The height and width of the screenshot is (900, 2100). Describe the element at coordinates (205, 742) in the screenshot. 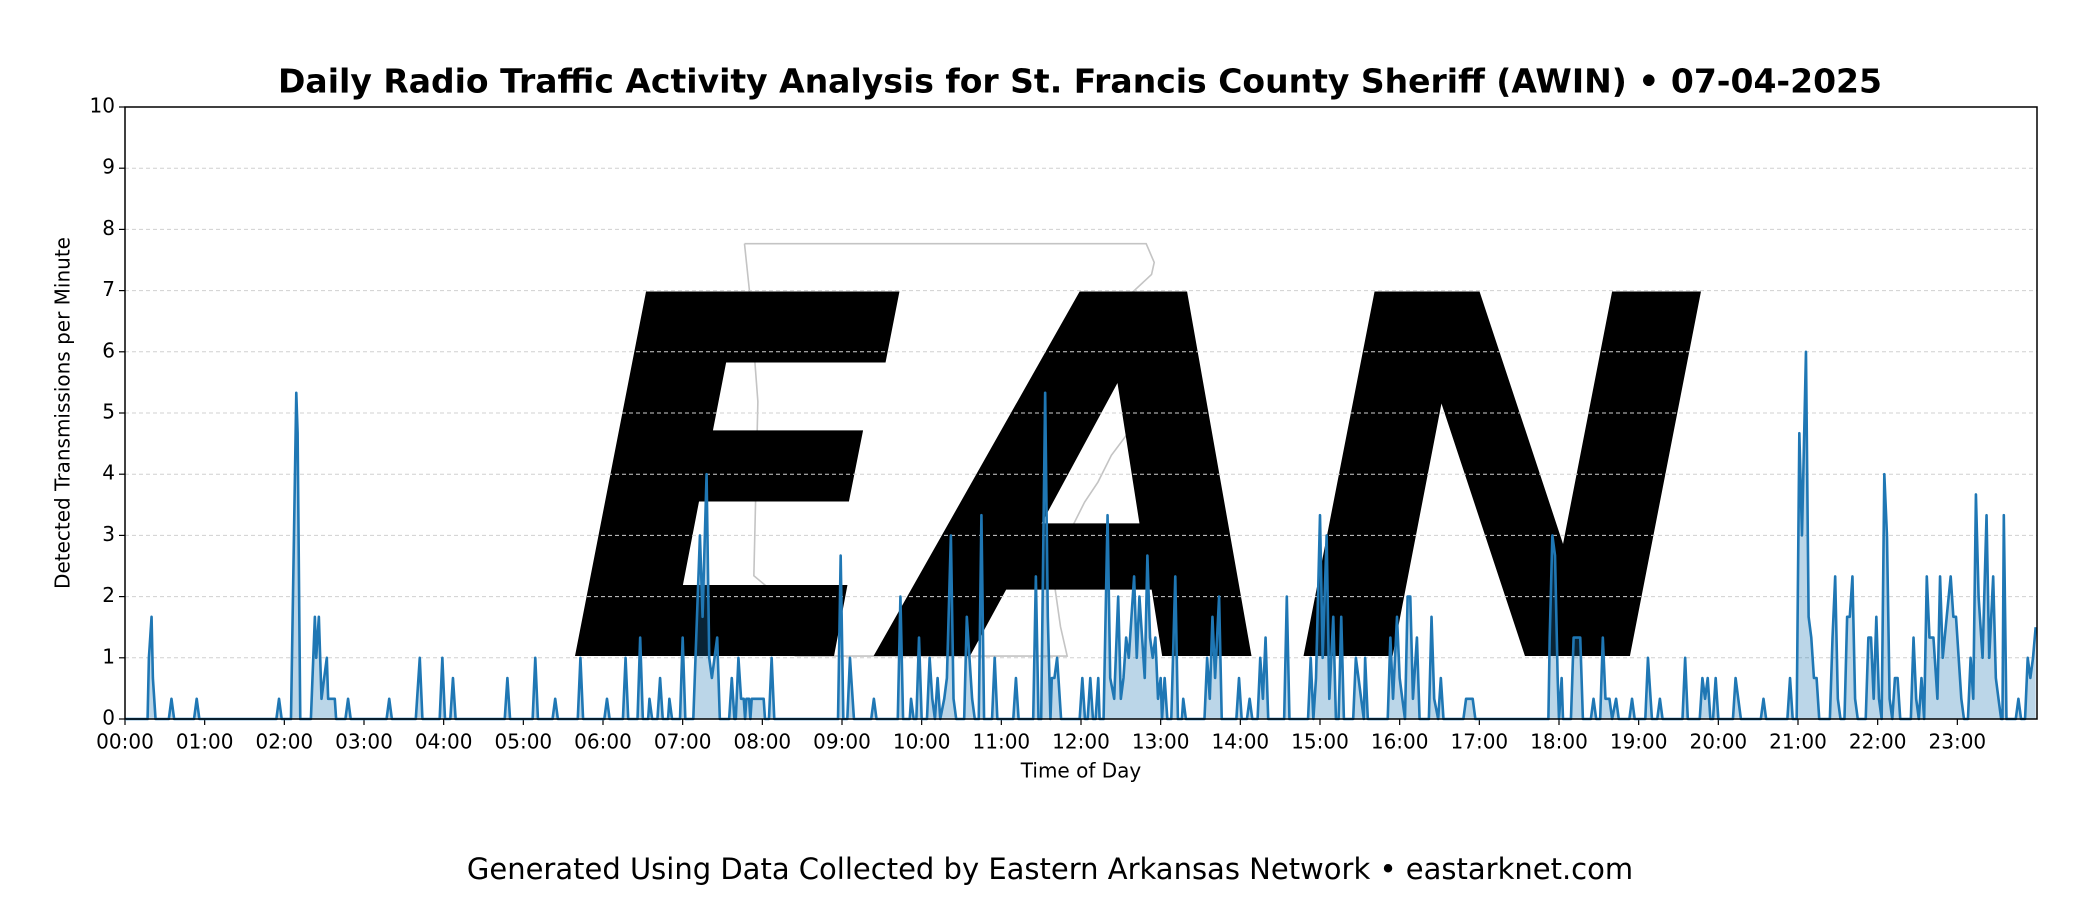

I see `x-tick-label: 01:00` at that location.